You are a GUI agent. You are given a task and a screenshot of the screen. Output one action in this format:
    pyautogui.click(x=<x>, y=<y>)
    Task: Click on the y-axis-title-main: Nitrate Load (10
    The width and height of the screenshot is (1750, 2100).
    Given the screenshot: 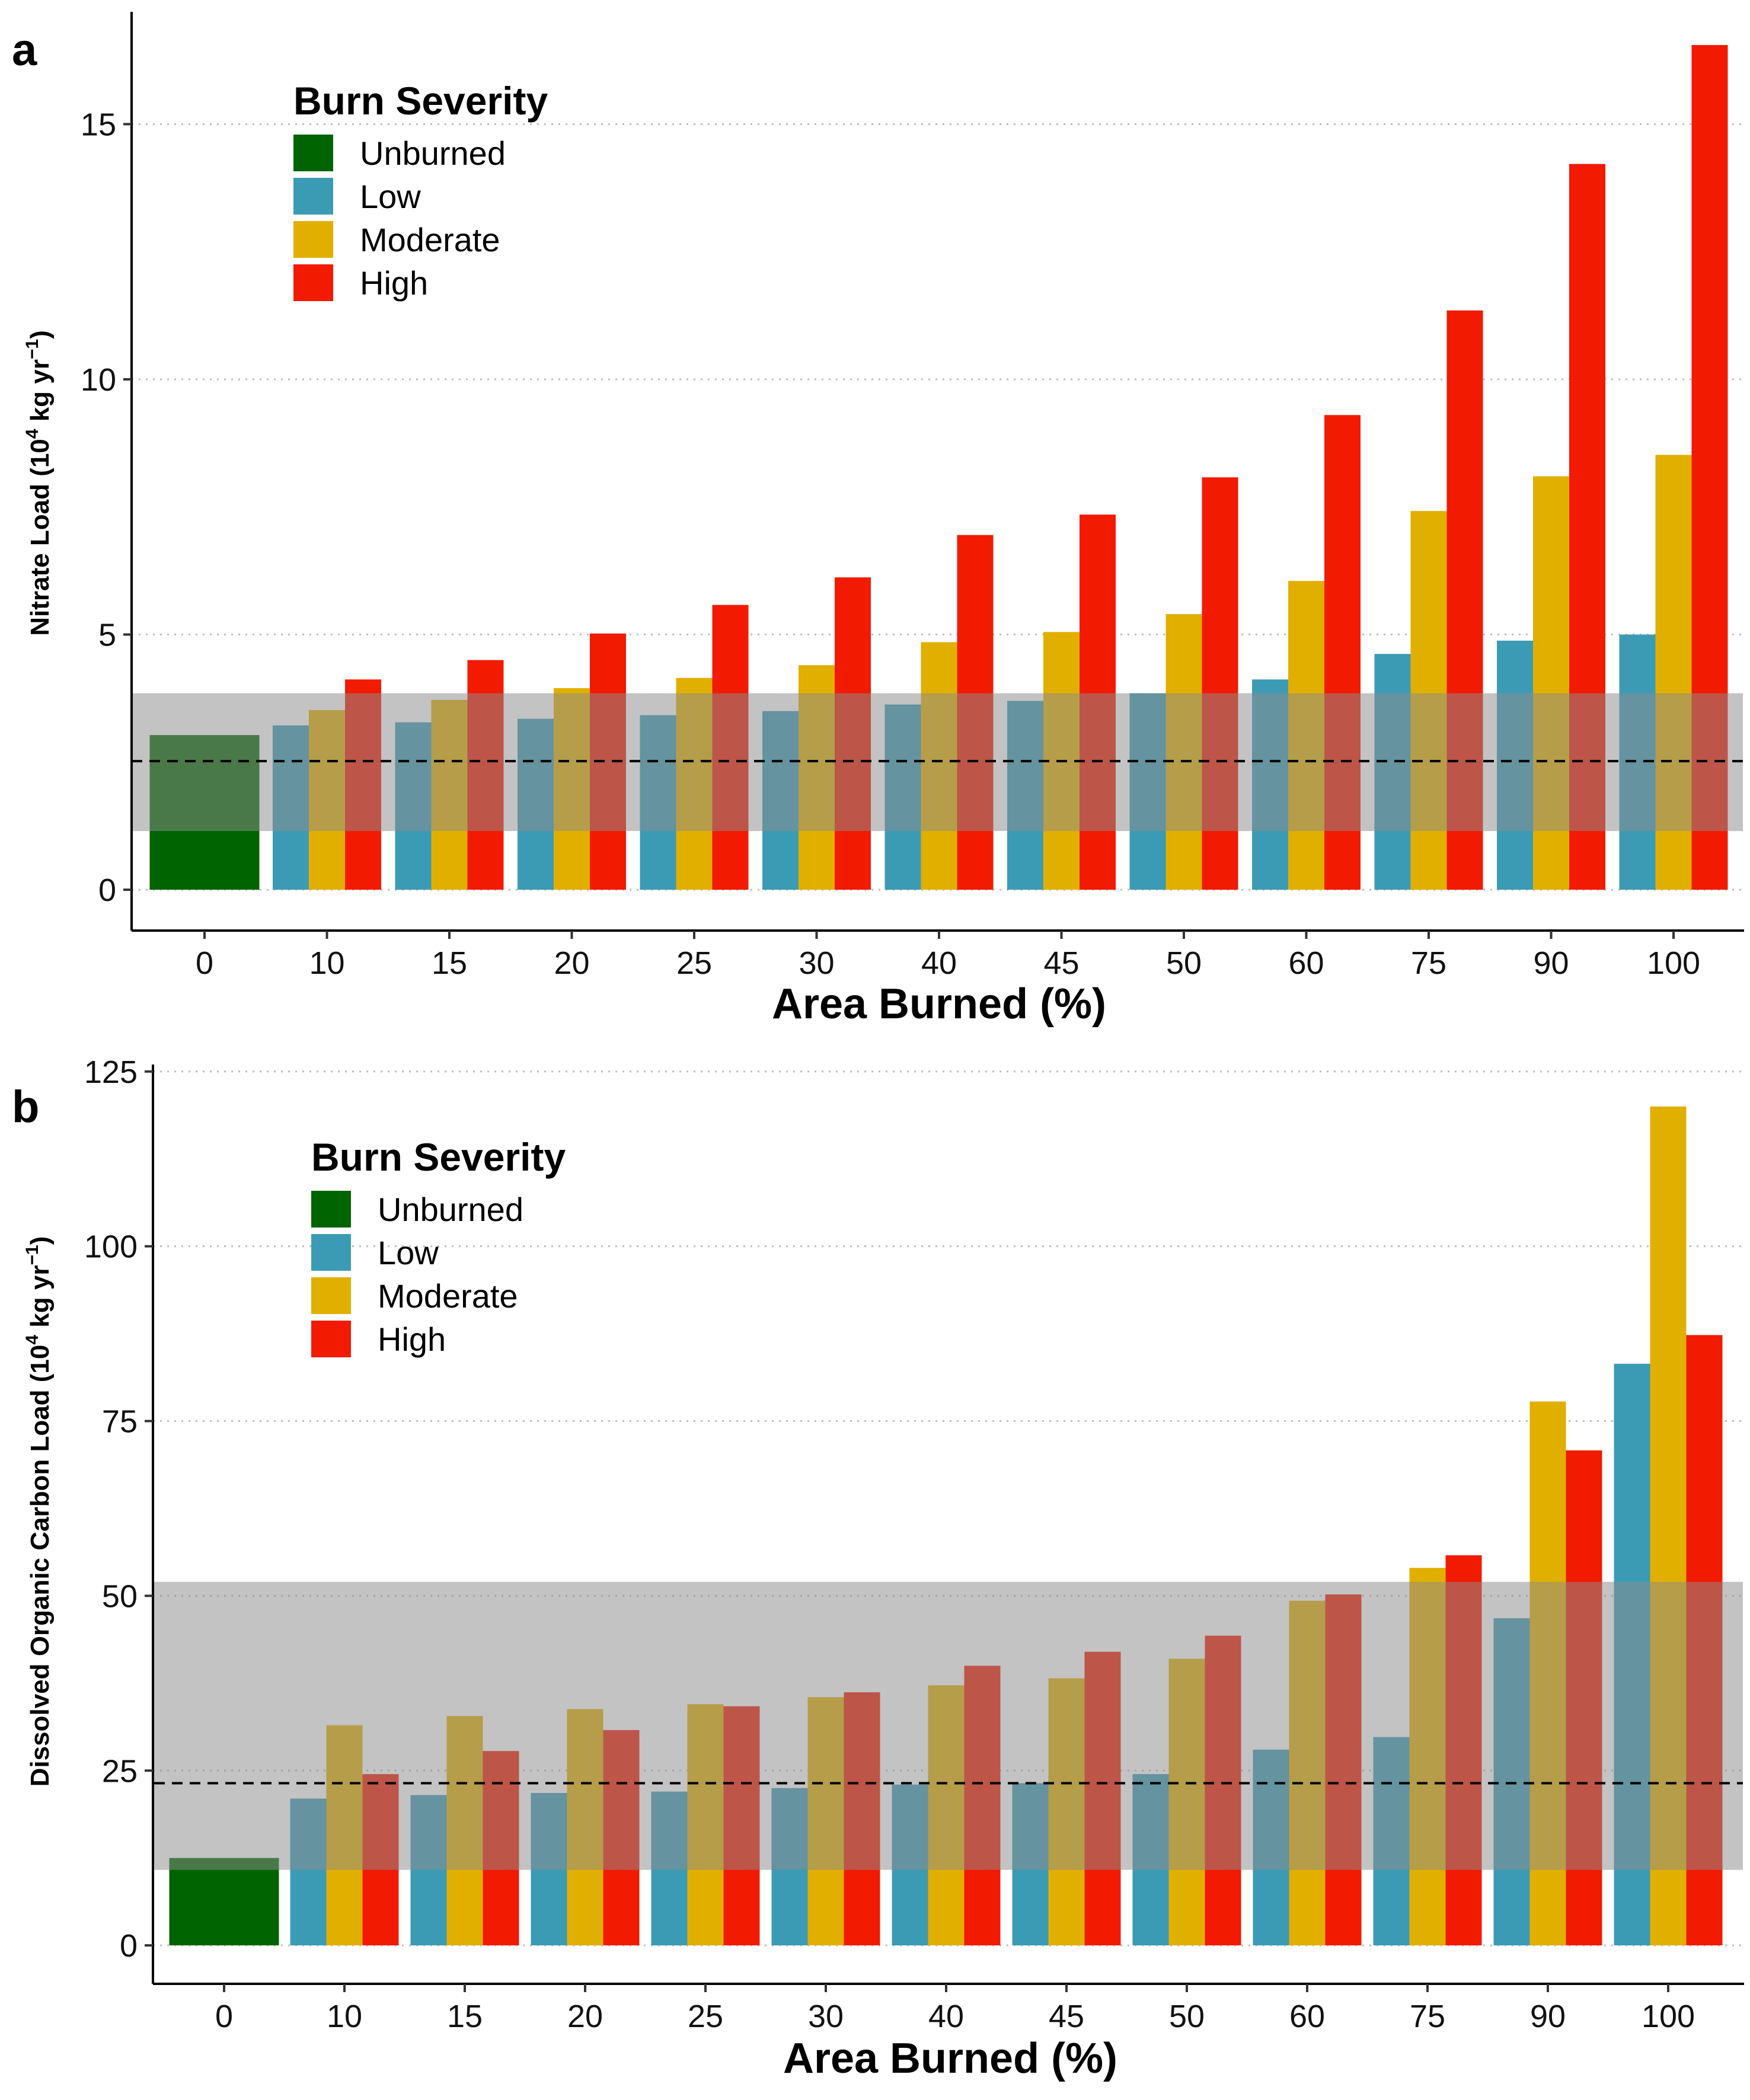 What is the action you would take?
    pyautogui.click(x=40, y=537)
    